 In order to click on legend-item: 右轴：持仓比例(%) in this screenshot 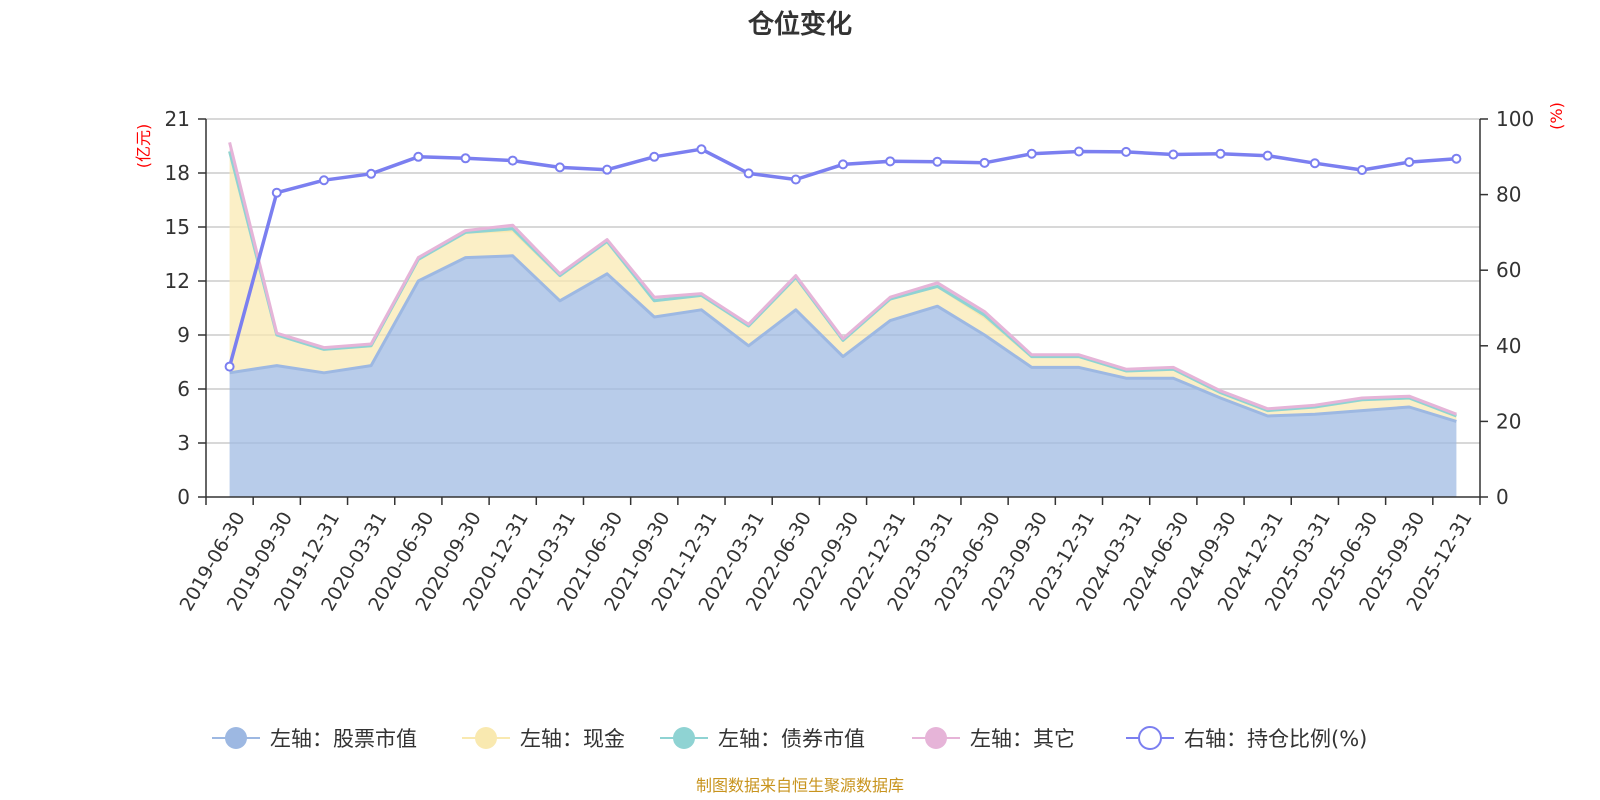, I will do `click(1246, 738)`.